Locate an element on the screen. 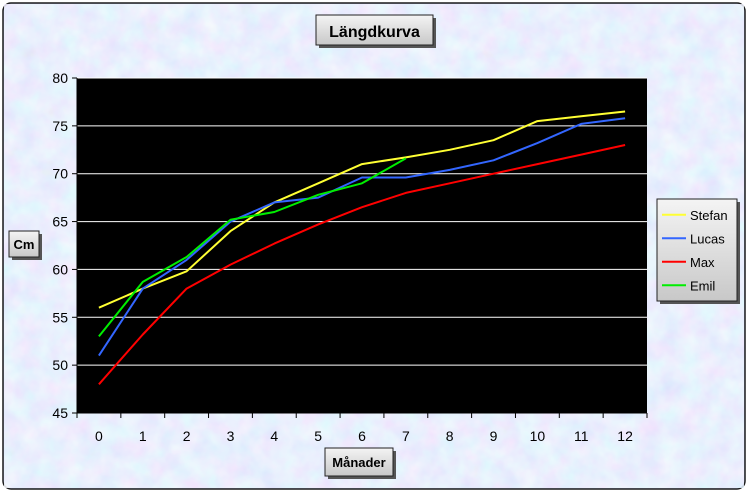 This screenshot has width=748, height=497. y-tick-label: 80 is located at coordinates (60, 78).